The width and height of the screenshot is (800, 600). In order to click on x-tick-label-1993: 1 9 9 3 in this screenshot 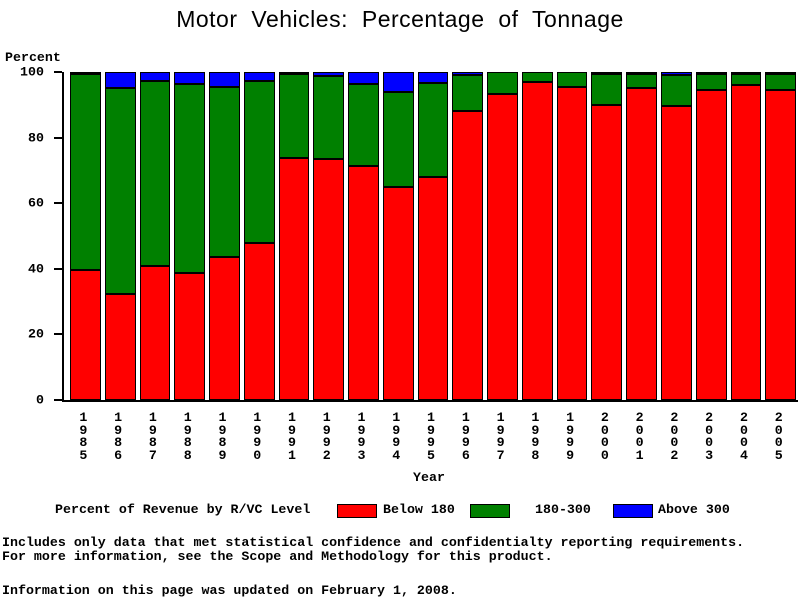, I will do `click(361, 436)`.